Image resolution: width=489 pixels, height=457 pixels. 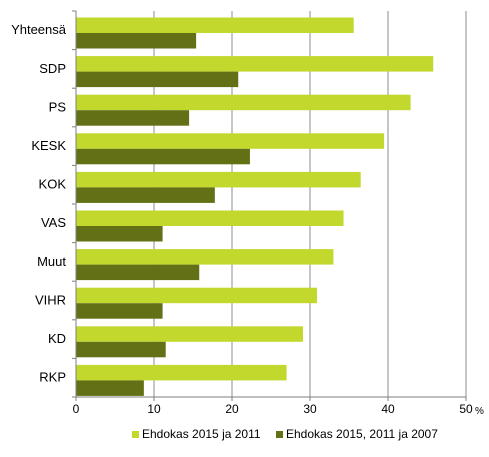 What do you see at coordinates (53, 222) in the screenshot?
I see `category-label-vas: VAS` at bounding box center [53, 222].